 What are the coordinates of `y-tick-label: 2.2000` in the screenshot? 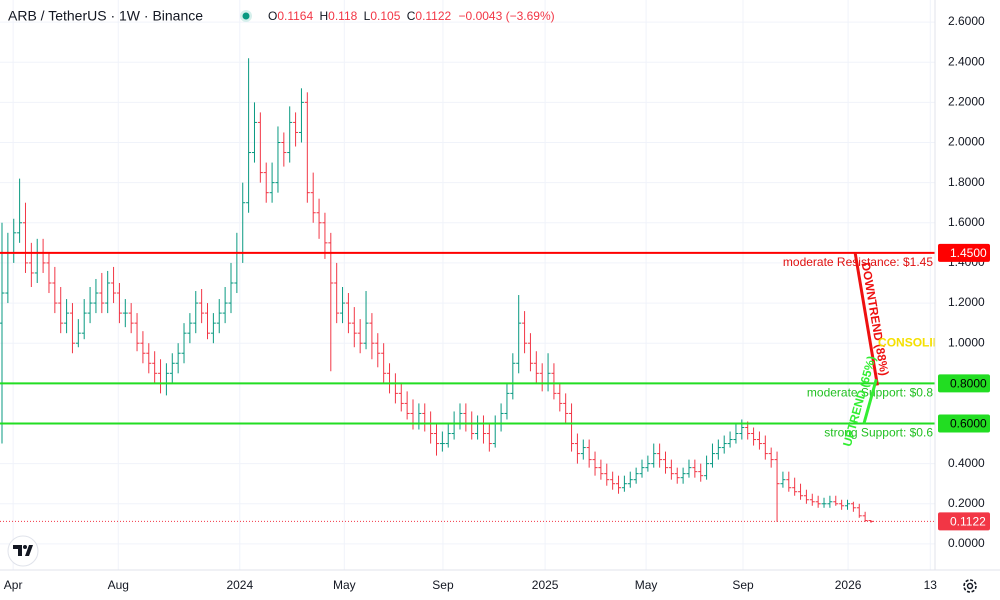 It's located at (966, 102).